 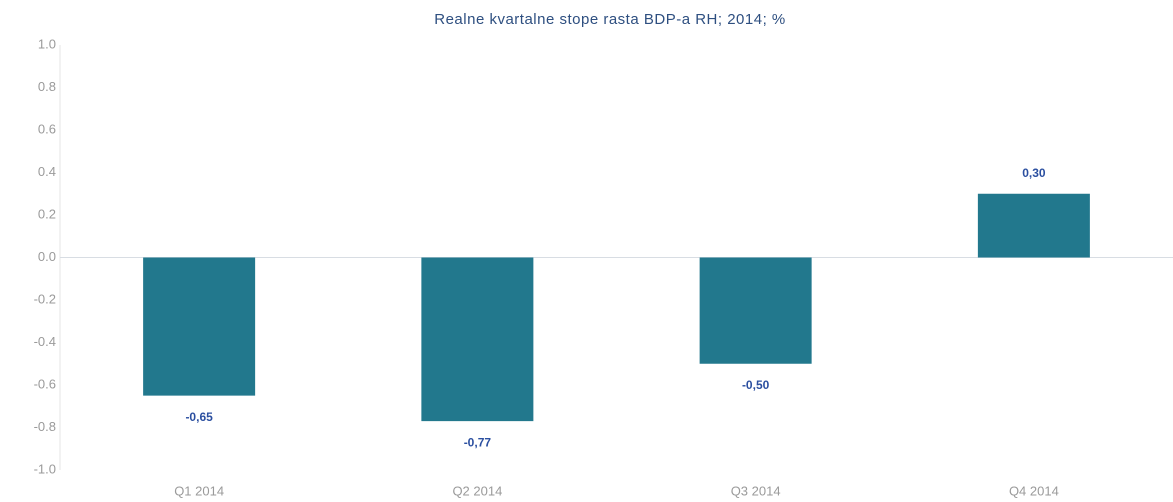 What do you see at coordinates (477, 490) in the screenshot?
I see `x-tick-label: Q2 2014` at bounding box center [477, 490].